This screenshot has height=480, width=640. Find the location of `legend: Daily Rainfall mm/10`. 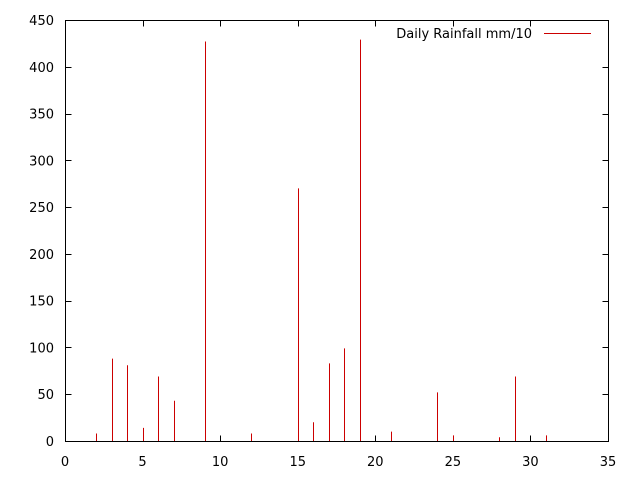

legend: Daily Rainfall mm/10 is located at coordinates (493, 34).